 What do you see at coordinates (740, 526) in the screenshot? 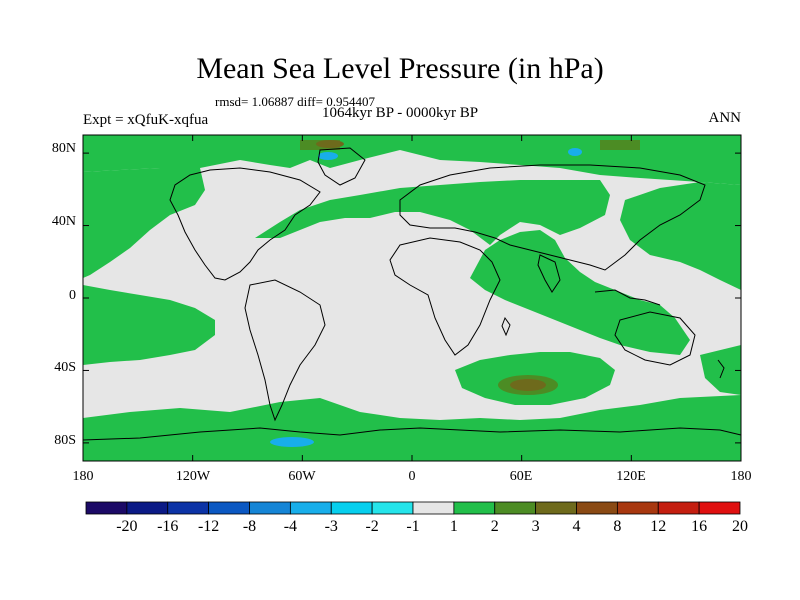
I see `colorbar-label: 20` at bounding box center [740, 526].